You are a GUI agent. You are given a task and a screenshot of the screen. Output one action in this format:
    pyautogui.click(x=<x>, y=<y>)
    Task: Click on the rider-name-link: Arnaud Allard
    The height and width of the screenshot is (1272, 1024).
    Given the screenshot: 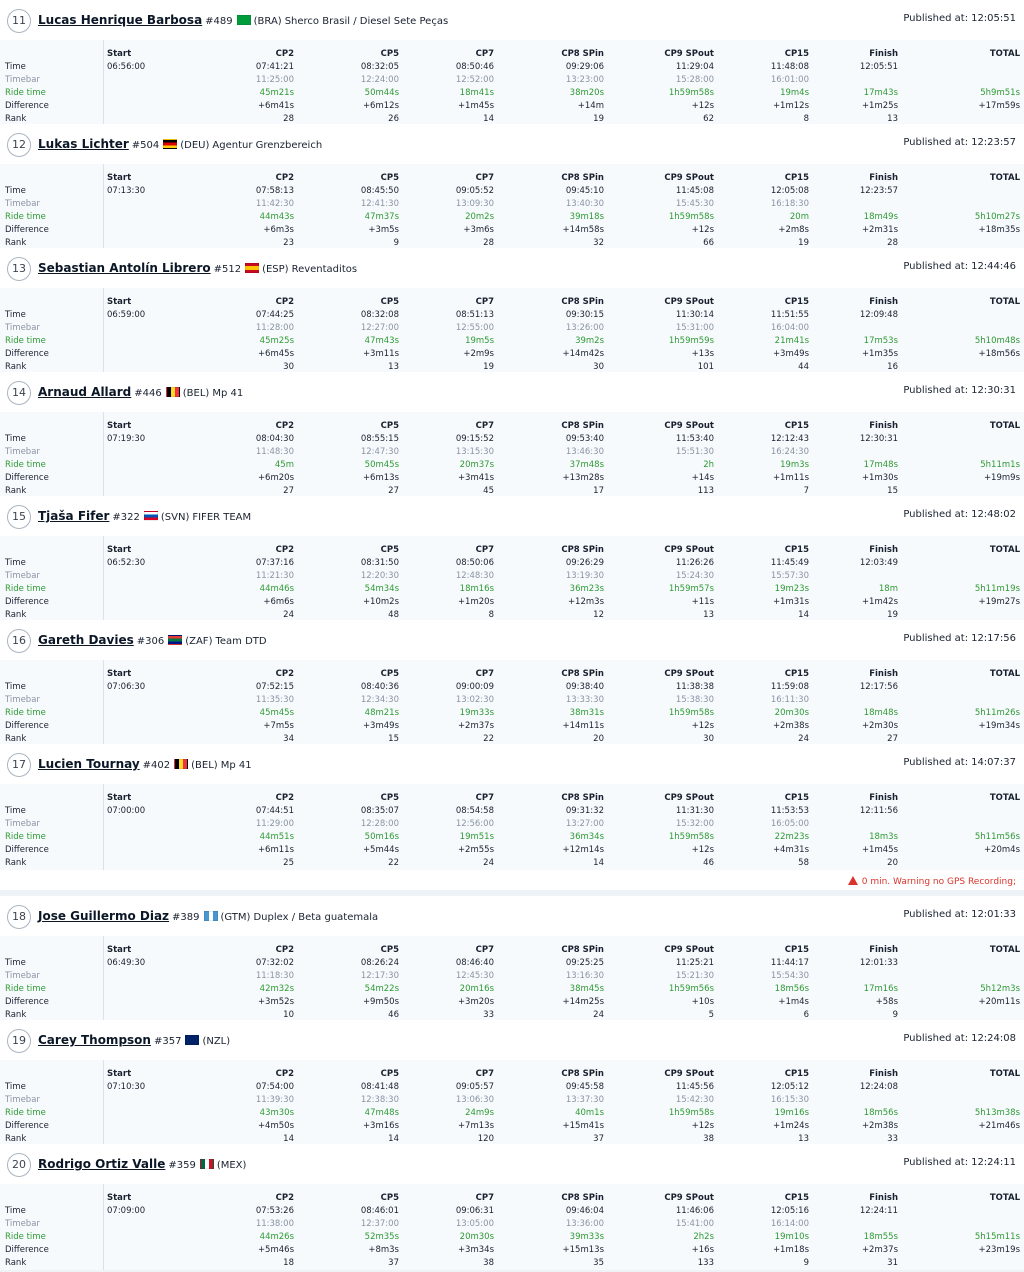 What is the action you would take?
    pyautogui.click(x=85, y=392)
    